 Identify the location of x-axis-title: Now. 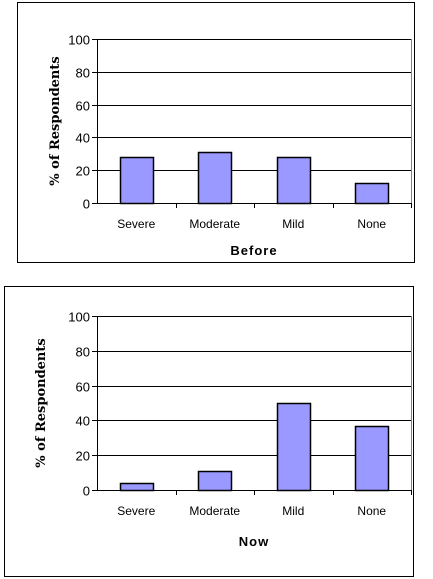
(254, 541).